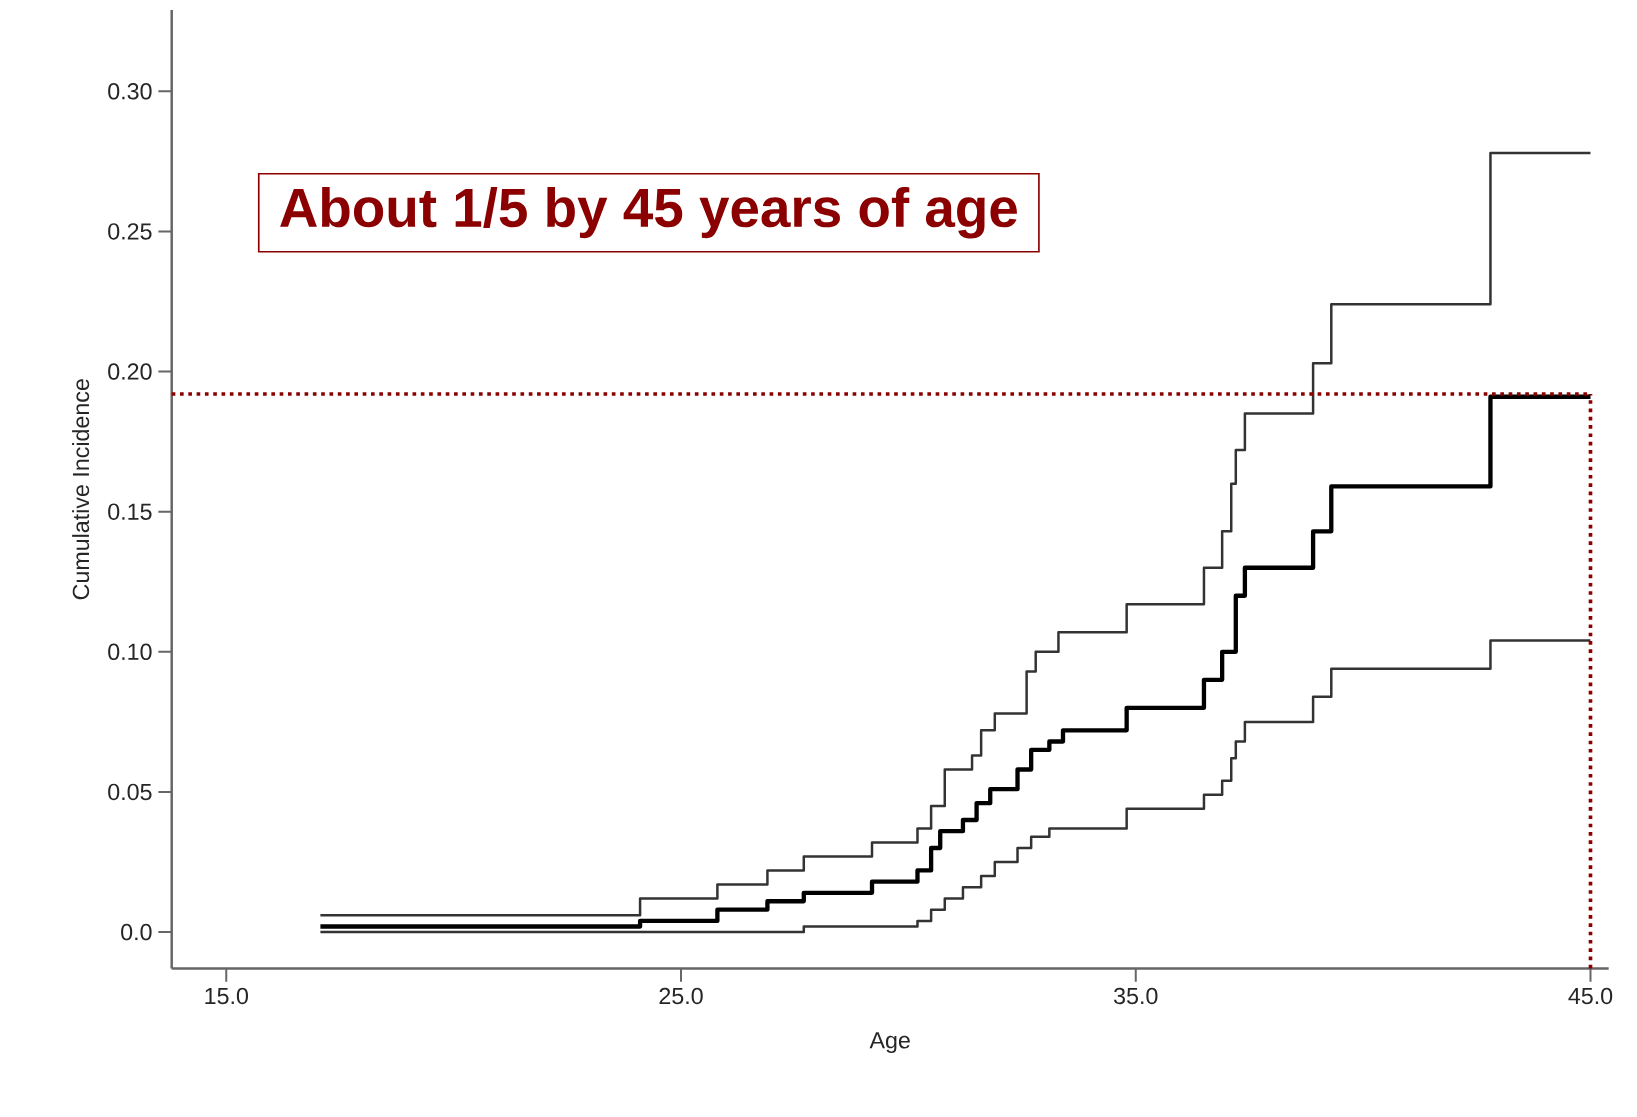 The height and width of the screenshot is (1117, 1637). I want to click on annotation: About 1/5 by 45 years of age, so click(648, 213).